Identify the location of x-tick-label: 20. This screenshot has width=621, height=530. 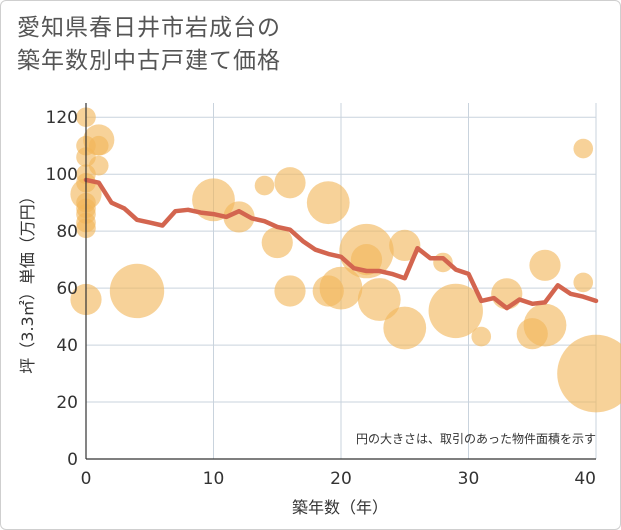
(341, 479).